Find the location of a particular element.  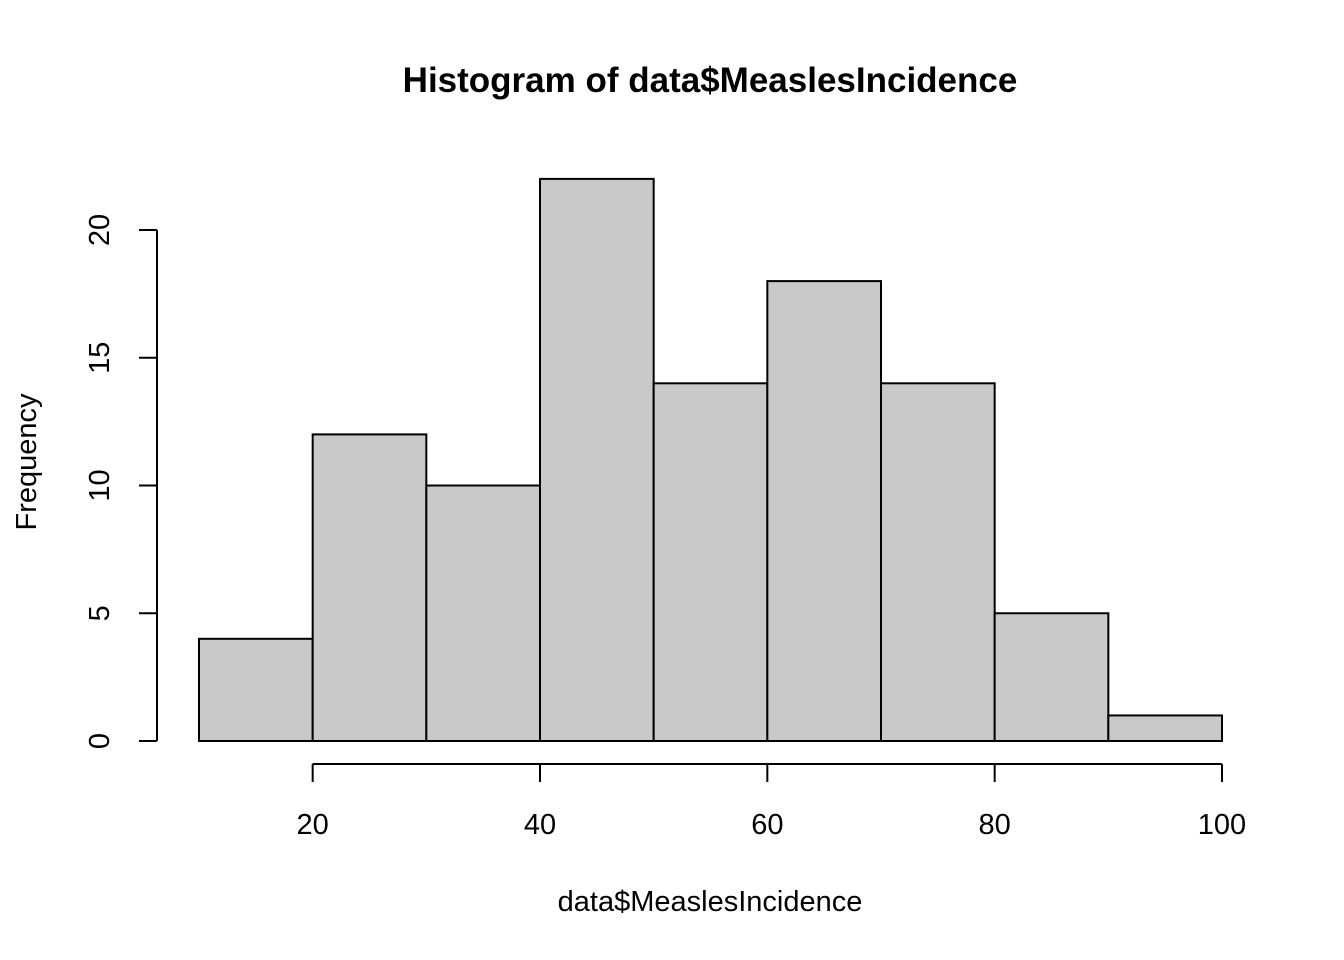

y-tick-label: 5 is located at coordinates (100, 613).